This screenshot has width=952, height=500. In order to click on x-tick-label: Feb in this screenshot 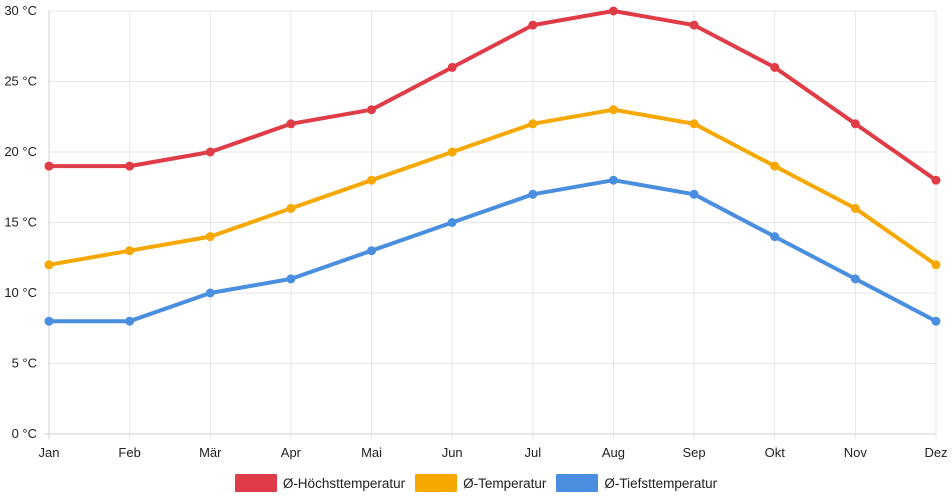, I will do `click(129, 452)`.